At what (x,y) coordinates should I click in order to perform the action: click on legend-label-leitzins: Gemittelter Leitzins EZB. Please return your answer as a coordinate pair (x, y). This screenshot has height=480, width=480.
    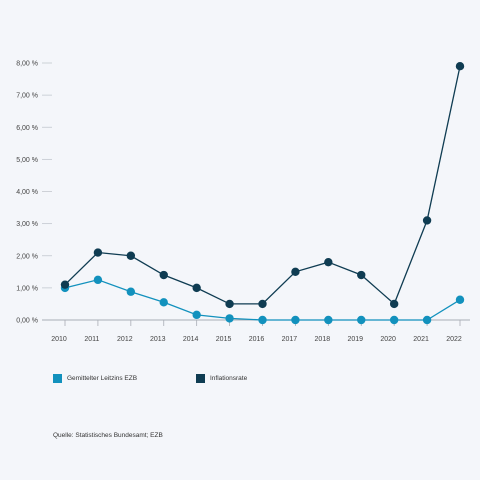
    Looking at the image, I should click on (102, 378).